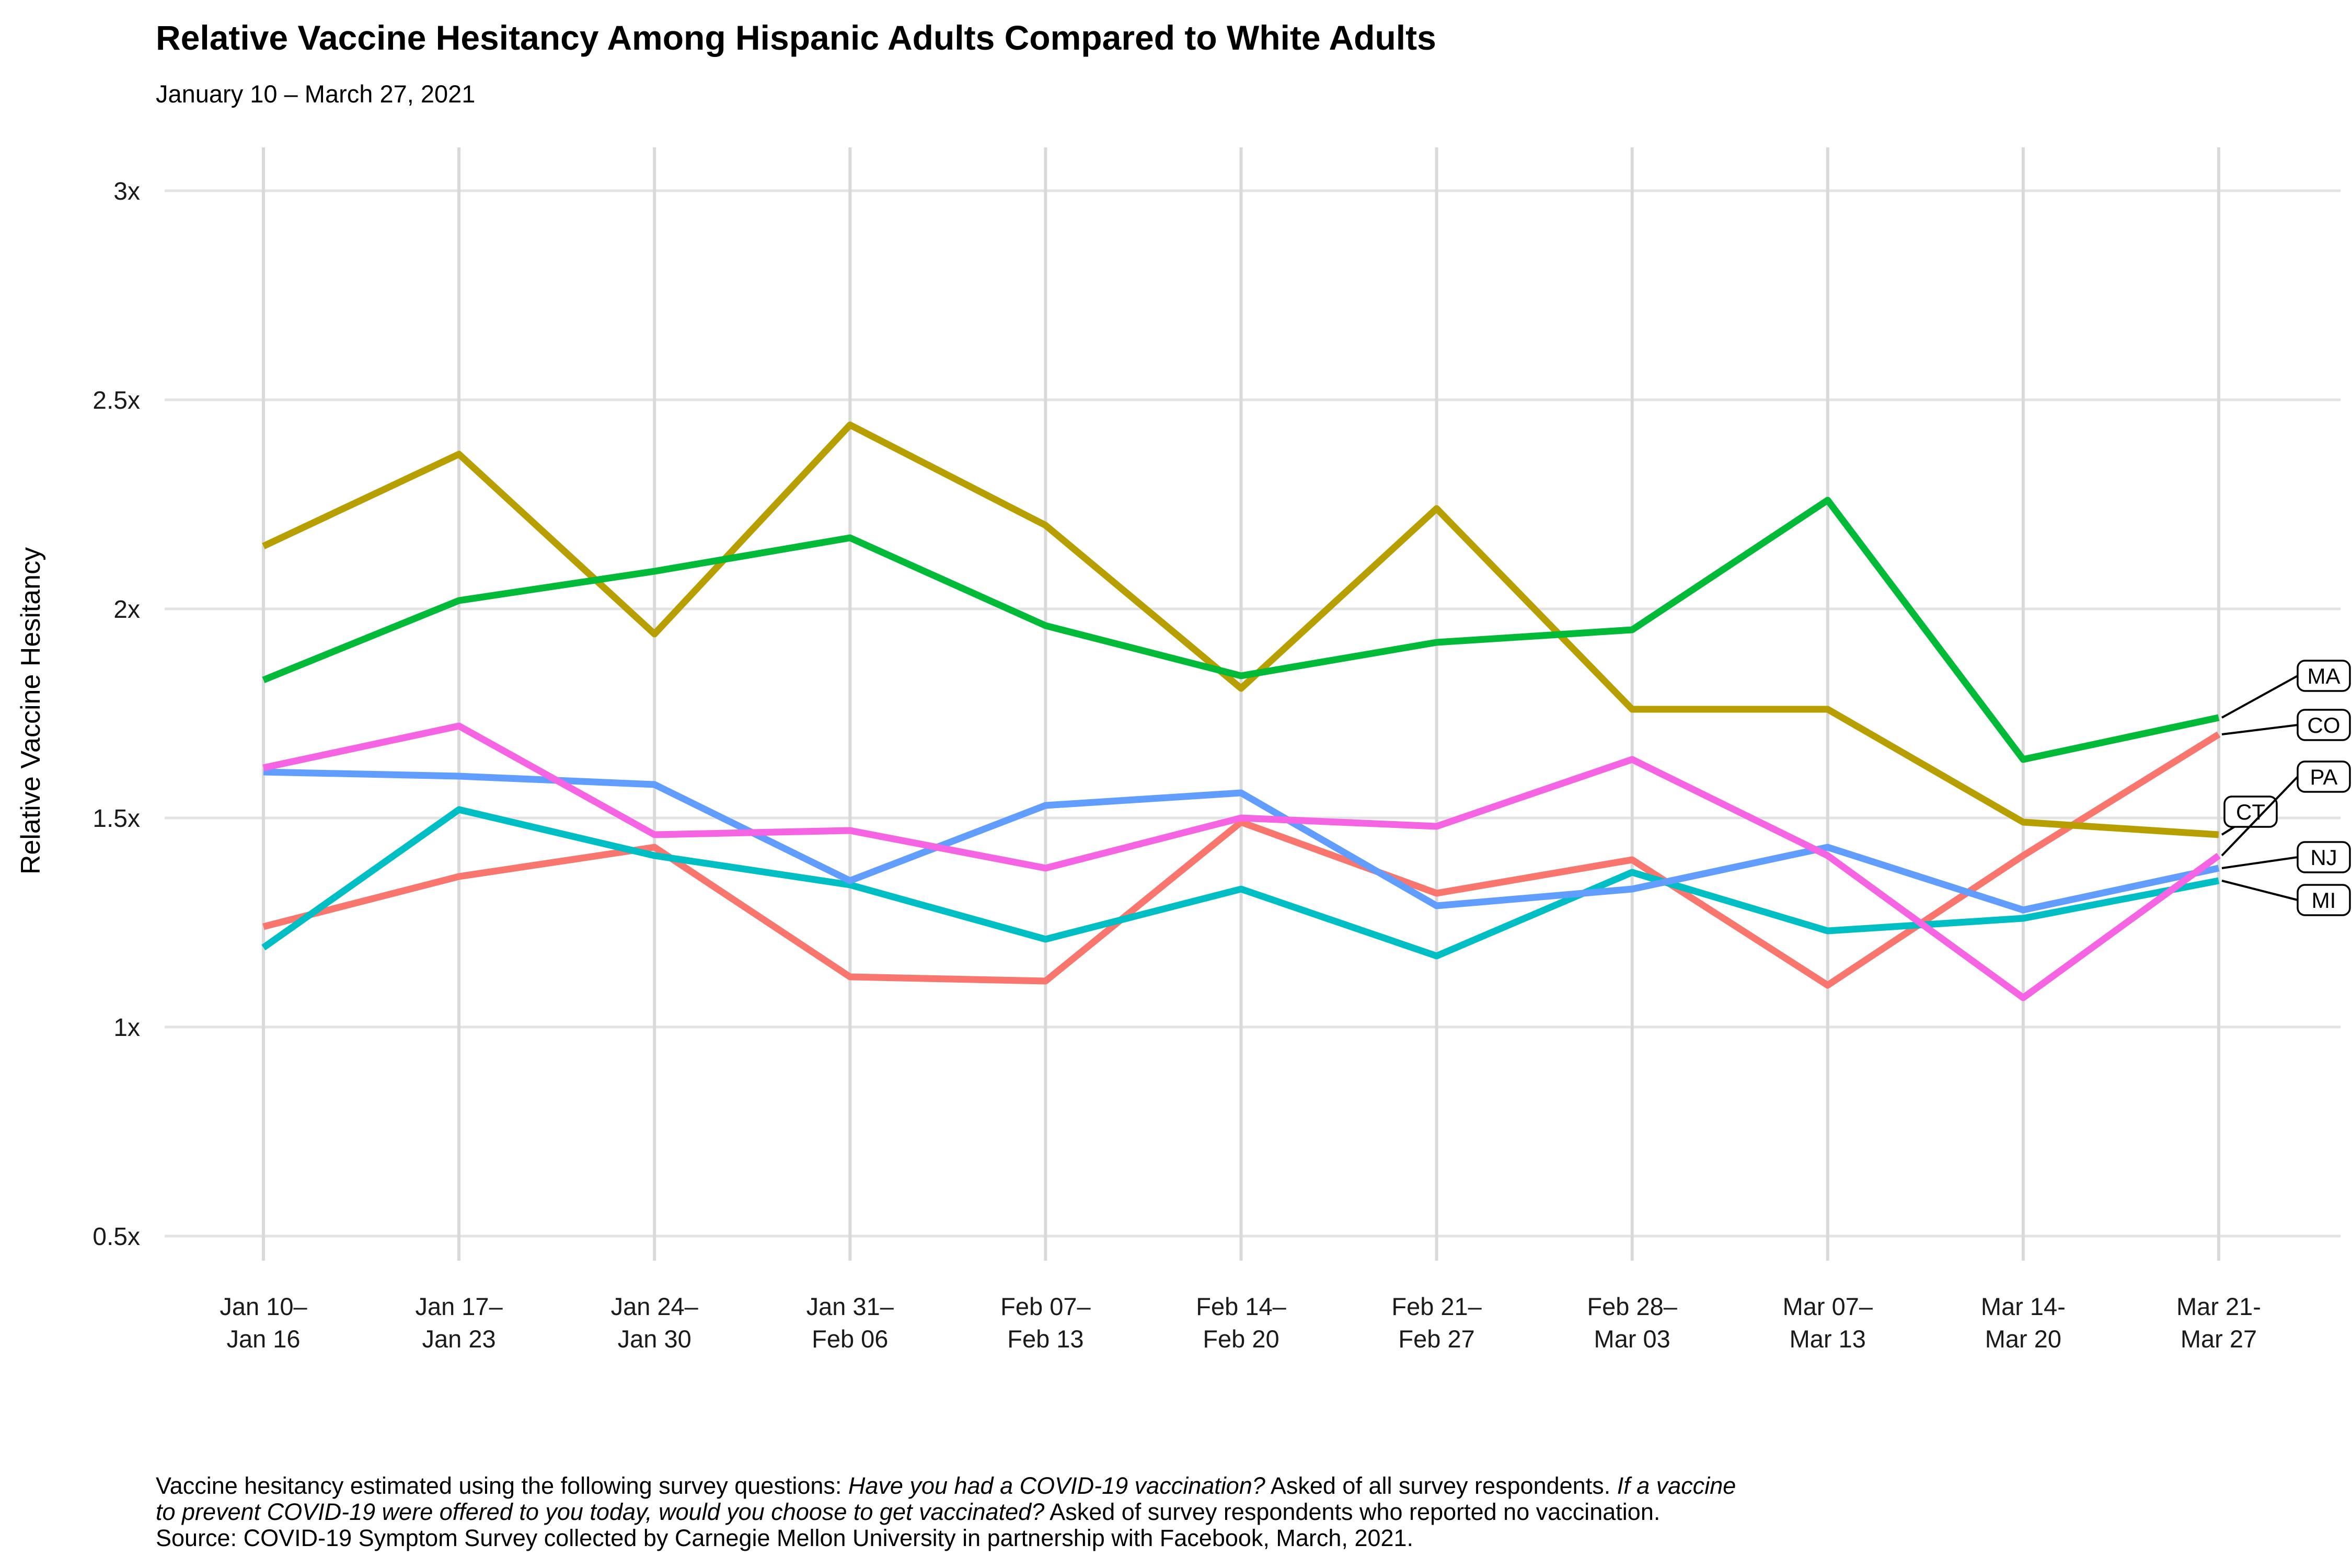 The width and height of the screenshot is (2352, 1568). I want to click on label-text: CO, so click(2324, 725).